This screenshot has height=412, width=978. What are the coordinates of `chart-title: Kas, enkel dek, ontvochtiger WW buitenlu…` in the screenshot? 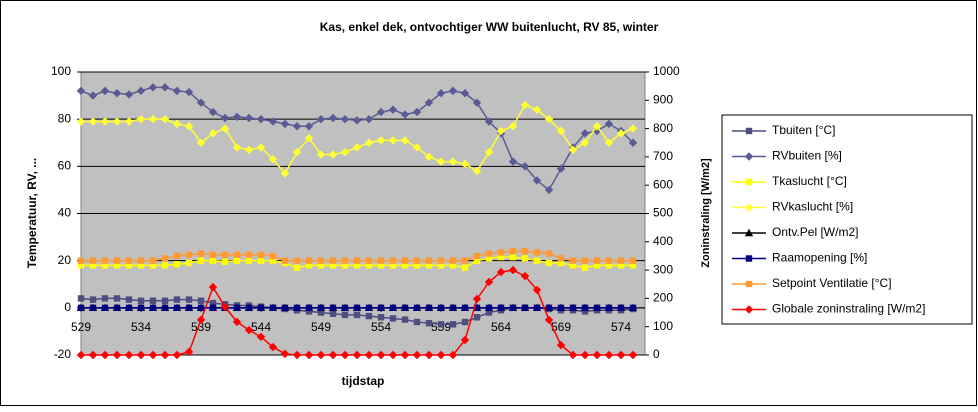 It's located at (489, 27).